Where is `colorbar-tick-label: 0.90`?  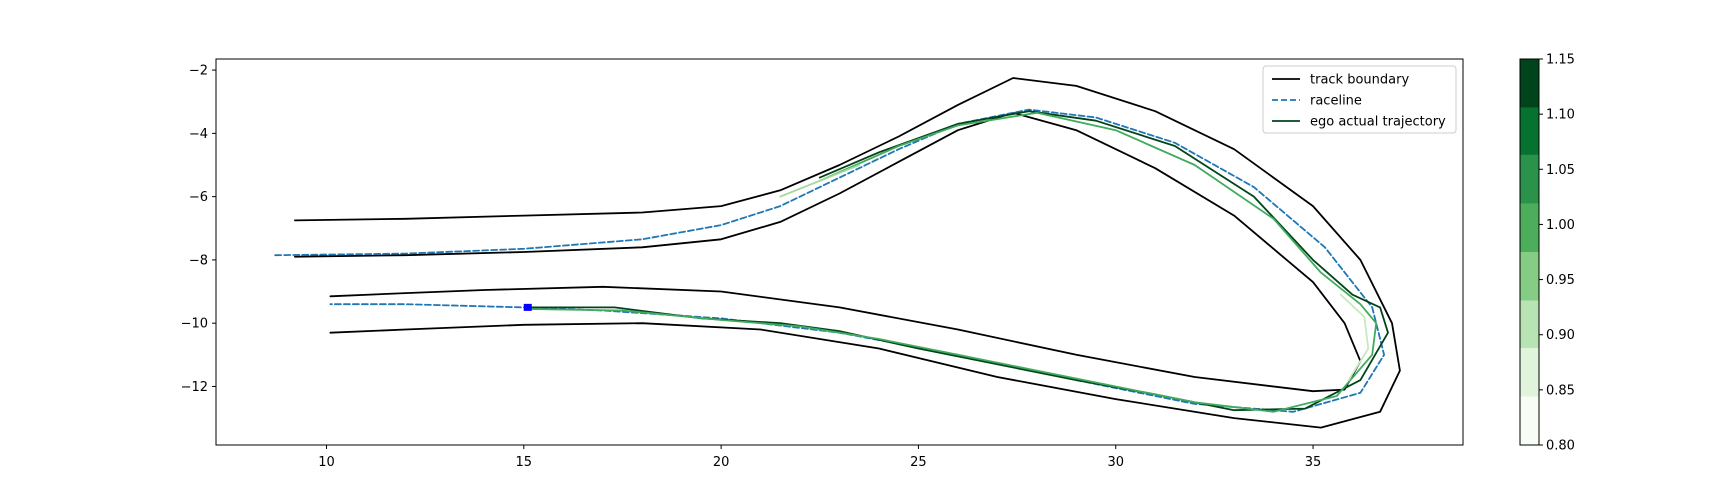 colorbar-tick-label: 0.90 is located at coordinates (1560, 335).